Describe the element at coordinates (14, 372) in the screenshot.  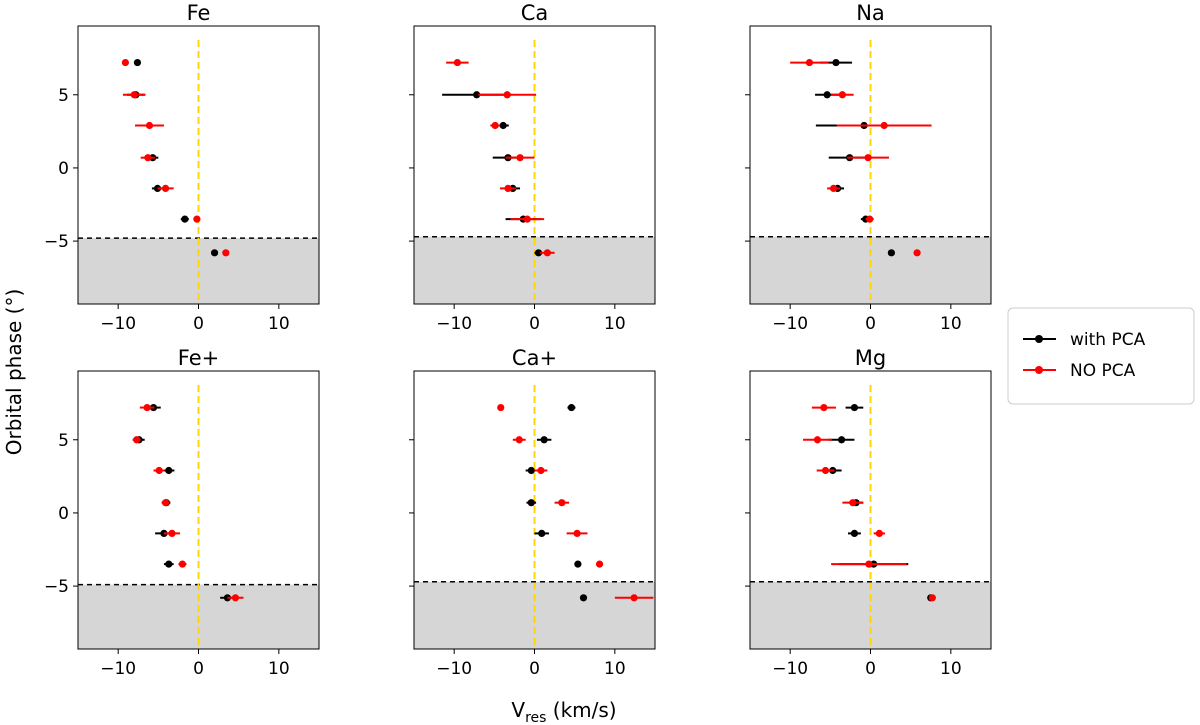
I see `y-axis-label: Orbital phase (°)` at that location.